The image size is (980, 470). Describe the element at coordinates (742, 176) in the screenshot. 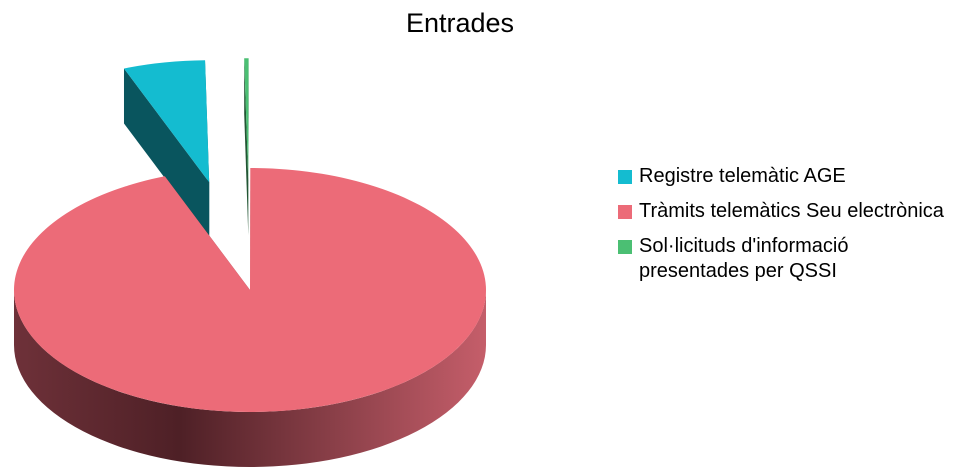

I see `legend-label: Registre telemàtic AGE` at that location.